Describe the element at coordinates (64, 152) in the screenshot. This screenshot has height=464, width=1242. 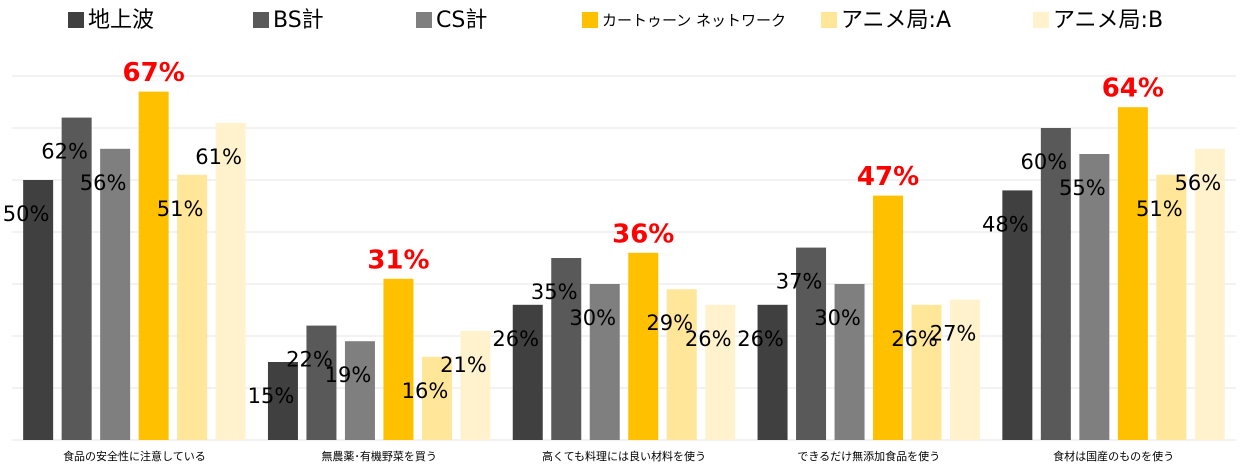
I see `value-label: 62%` at that location.